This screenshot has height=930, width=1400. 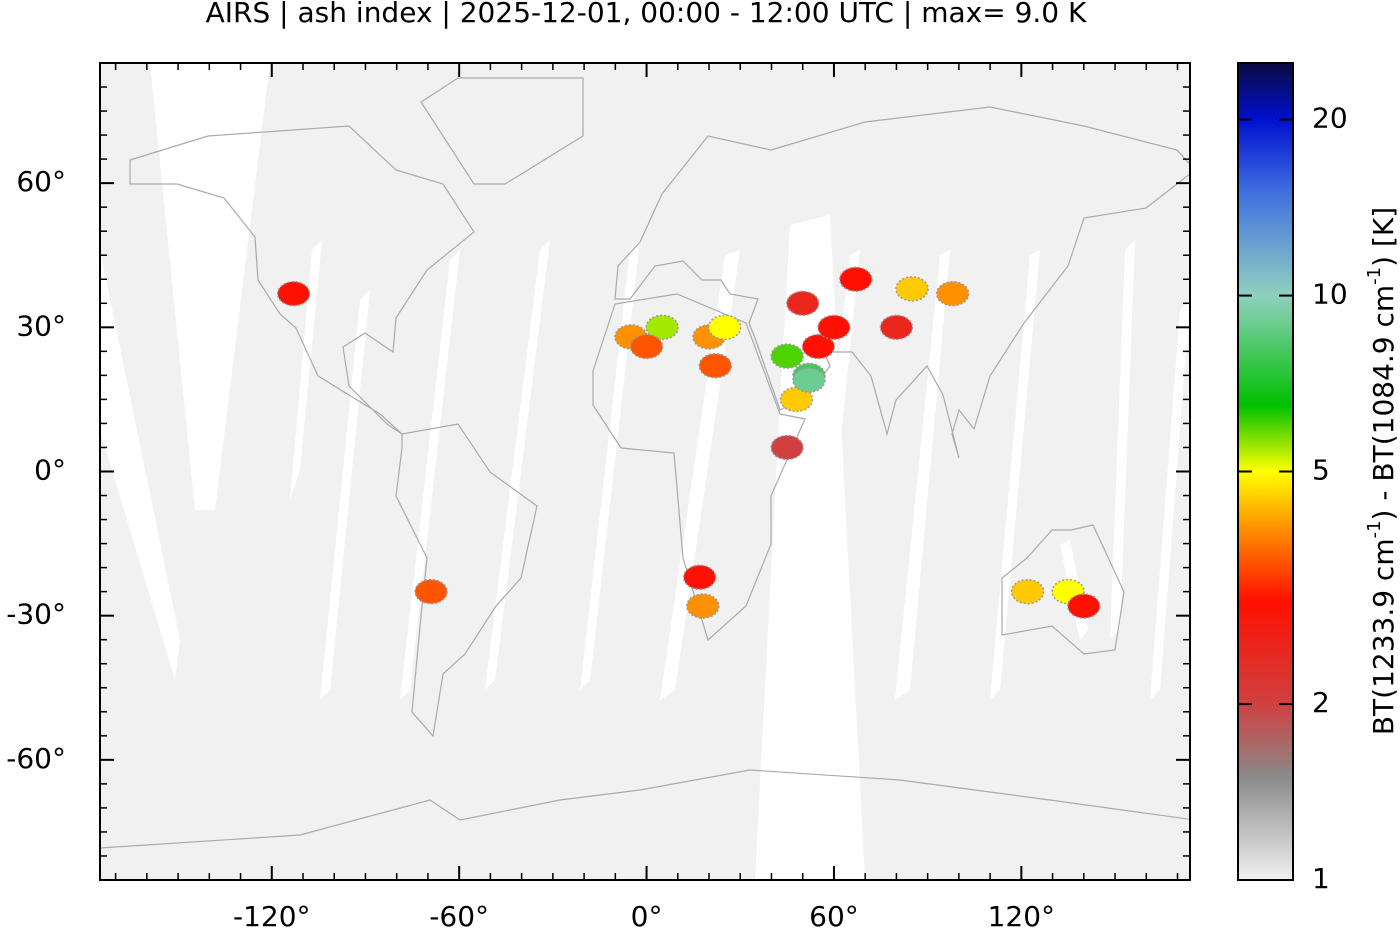 I want to click on y-tick-label: 0°, so click(x=50, y=470).